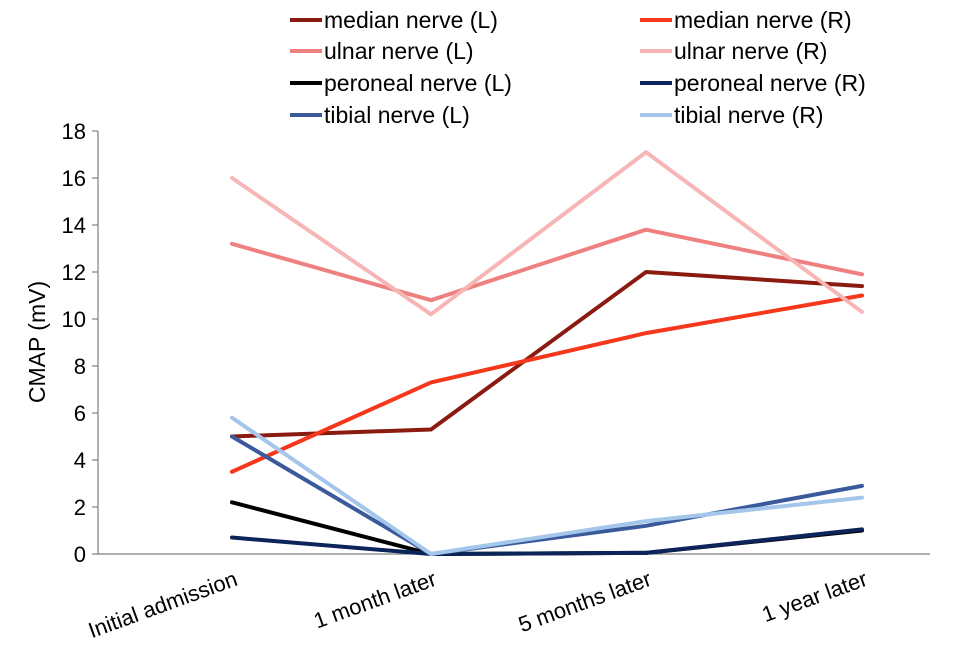 The width and height of the screenshot is (958, 653). I want to click on x-category-label: Initial admission, so click(163, 604).